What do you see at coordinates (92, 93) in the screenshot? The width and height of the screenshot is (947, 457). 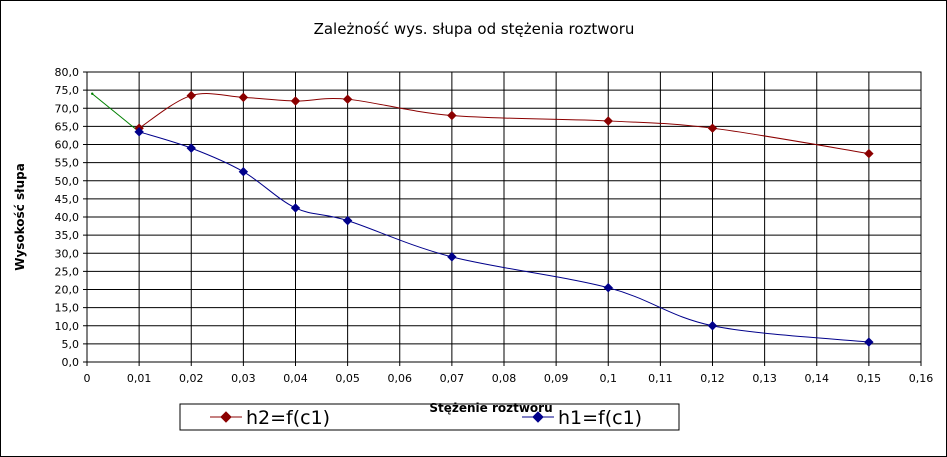 I see `trend-point` at bounding box center [92, 93].